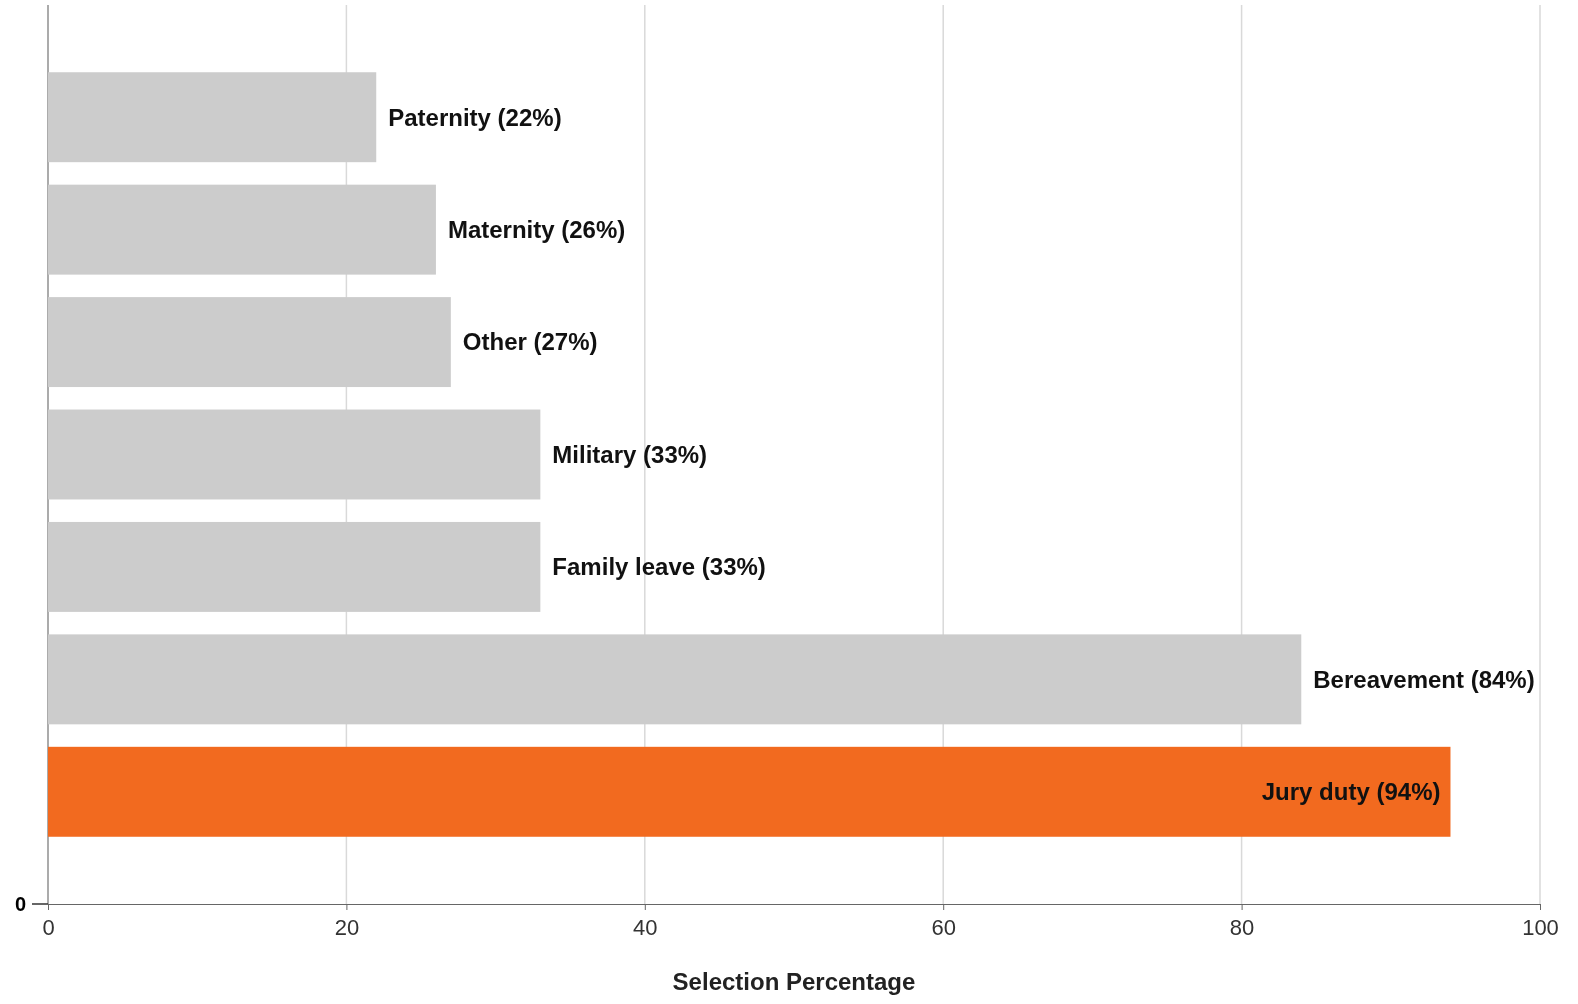  I want to click on x-tick-label: 0, so click(48, 927).